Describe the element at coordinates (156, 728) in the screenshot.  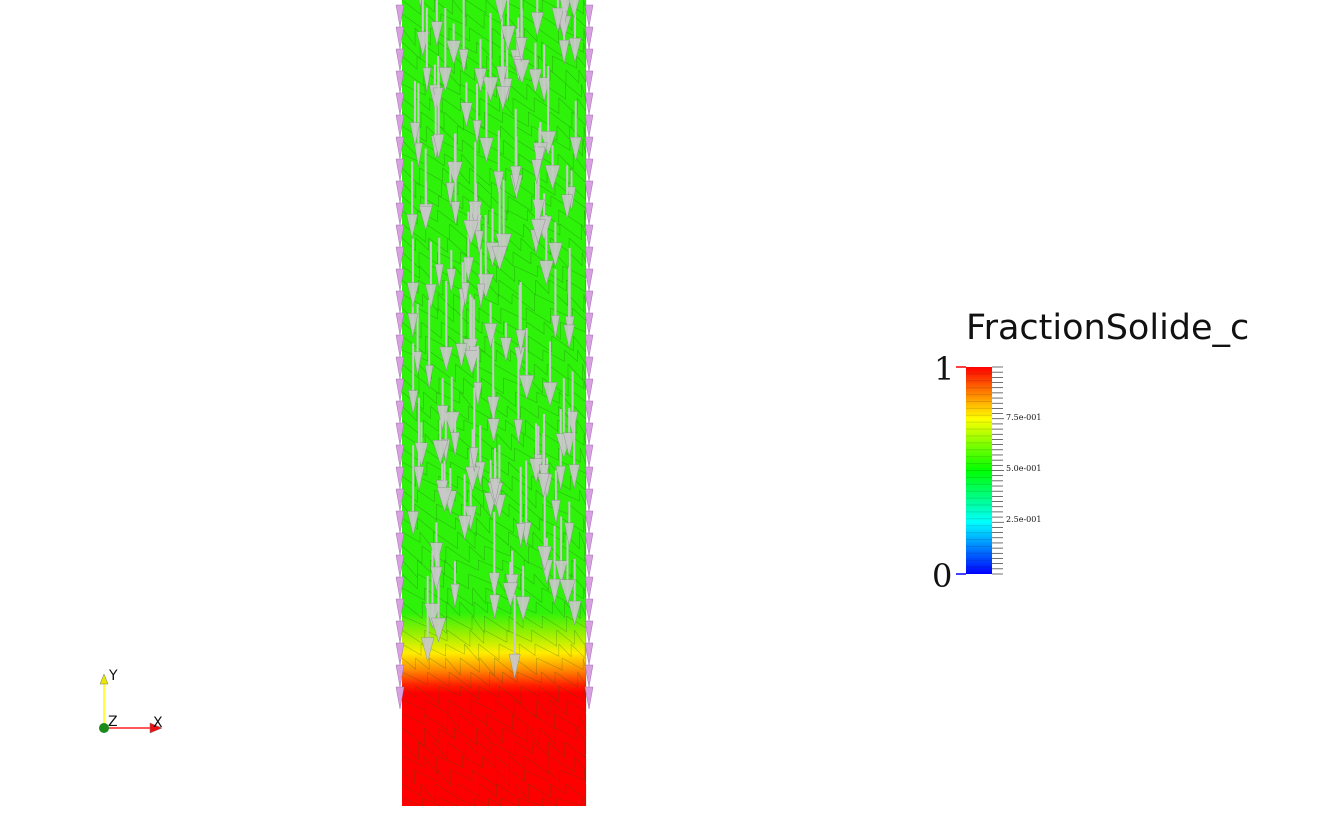
I see `x-axis-cone` at that location.